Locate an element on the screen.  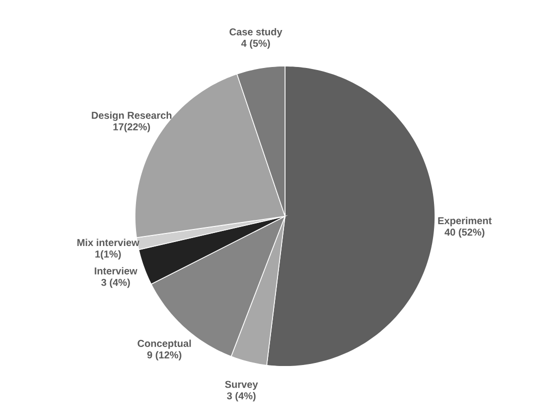
slice-label: Survey is located at coordinates (241, 385).